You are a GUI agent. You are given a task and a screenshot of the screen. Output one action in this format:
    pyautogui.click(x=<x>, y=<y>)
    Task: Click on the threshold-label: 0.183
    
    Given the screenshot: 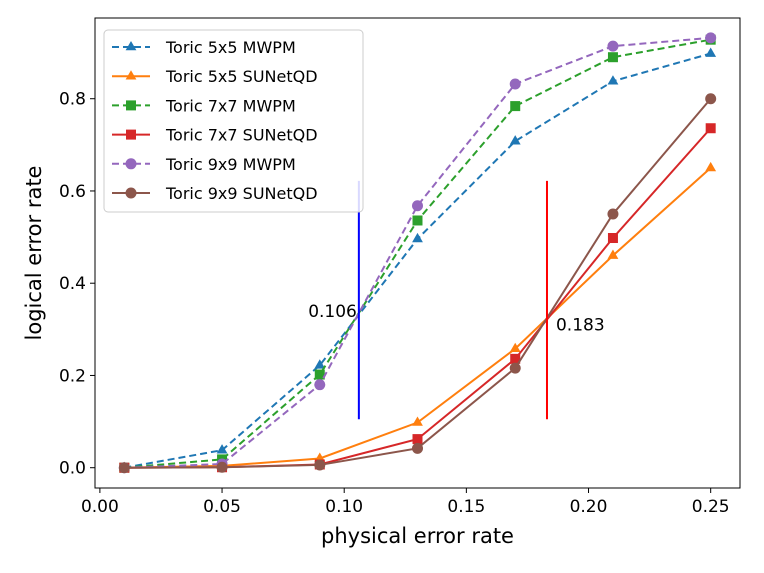 What is the action you would take?
    pyautogui.click(x=580, y=326)
    